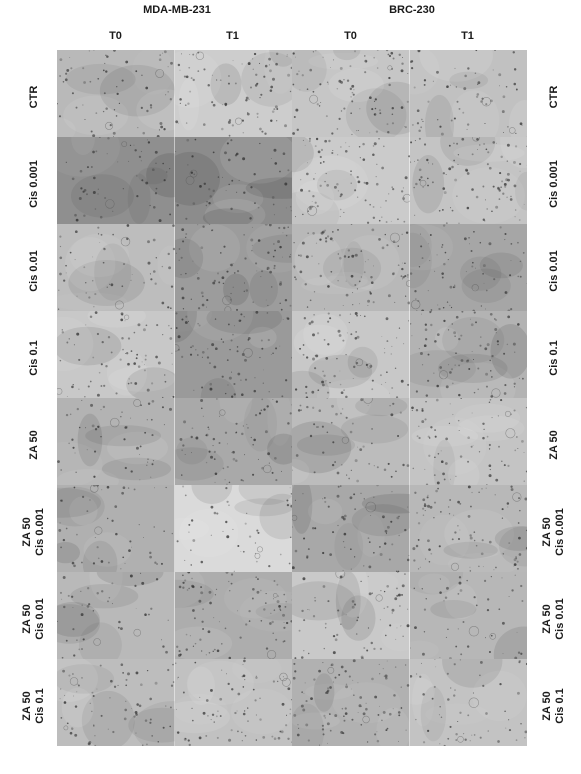  What do you see at coordinates (468, 354) in the screenshot?
I see `micrograph-row4-brc-t1` at bounding box center [468, 354].